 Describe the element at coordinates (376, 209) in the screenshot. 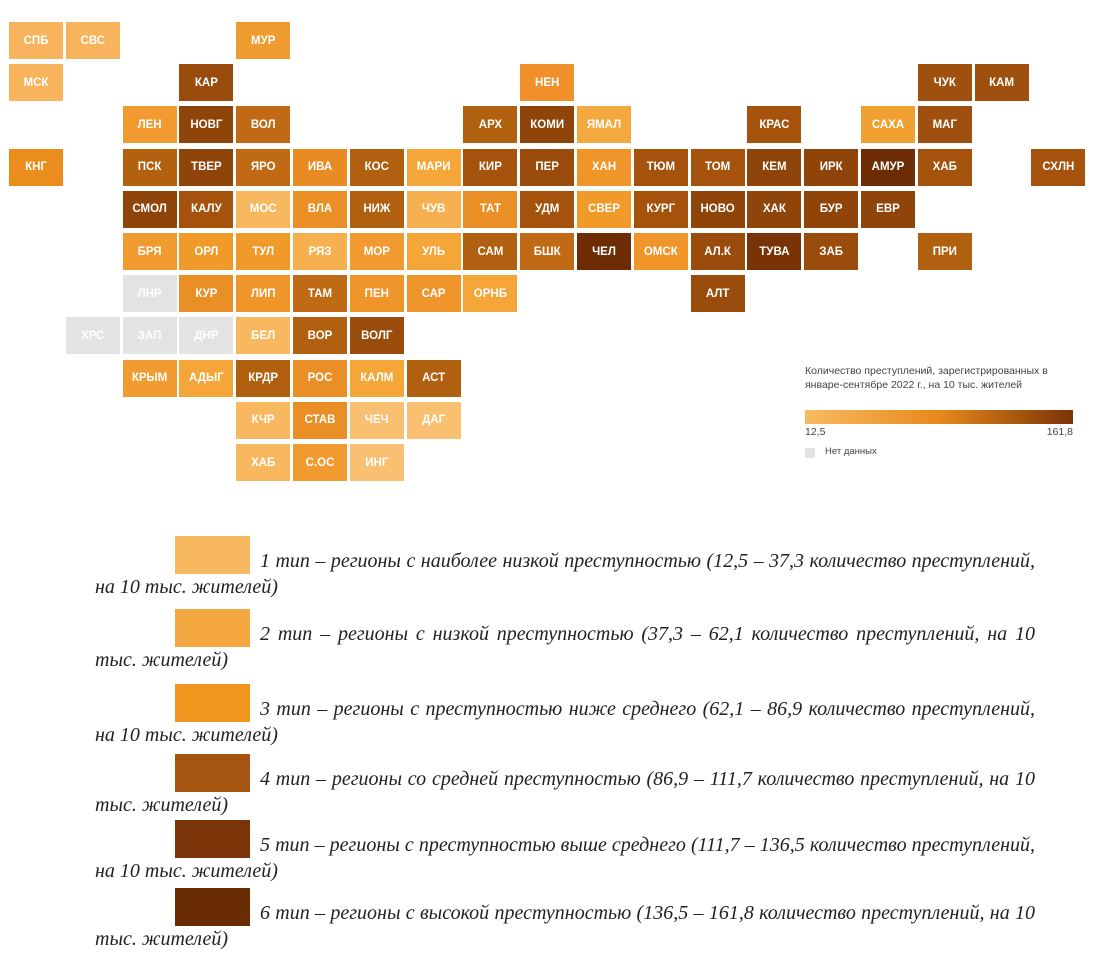

I see `region-tile: НИЖ` at that location.